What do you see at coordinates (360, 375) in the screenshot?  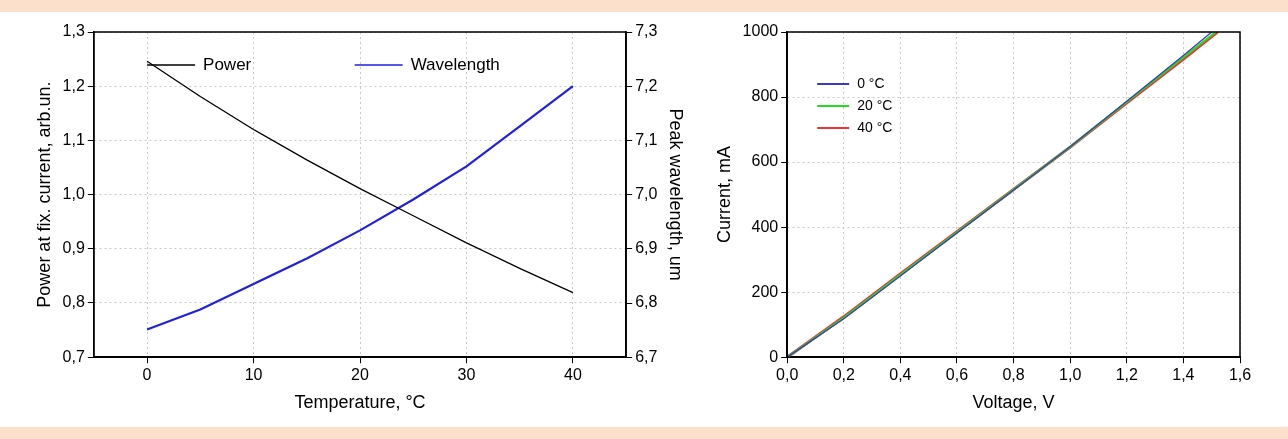 I see `x-tick-label: 20` at bounding box center [360, 375].